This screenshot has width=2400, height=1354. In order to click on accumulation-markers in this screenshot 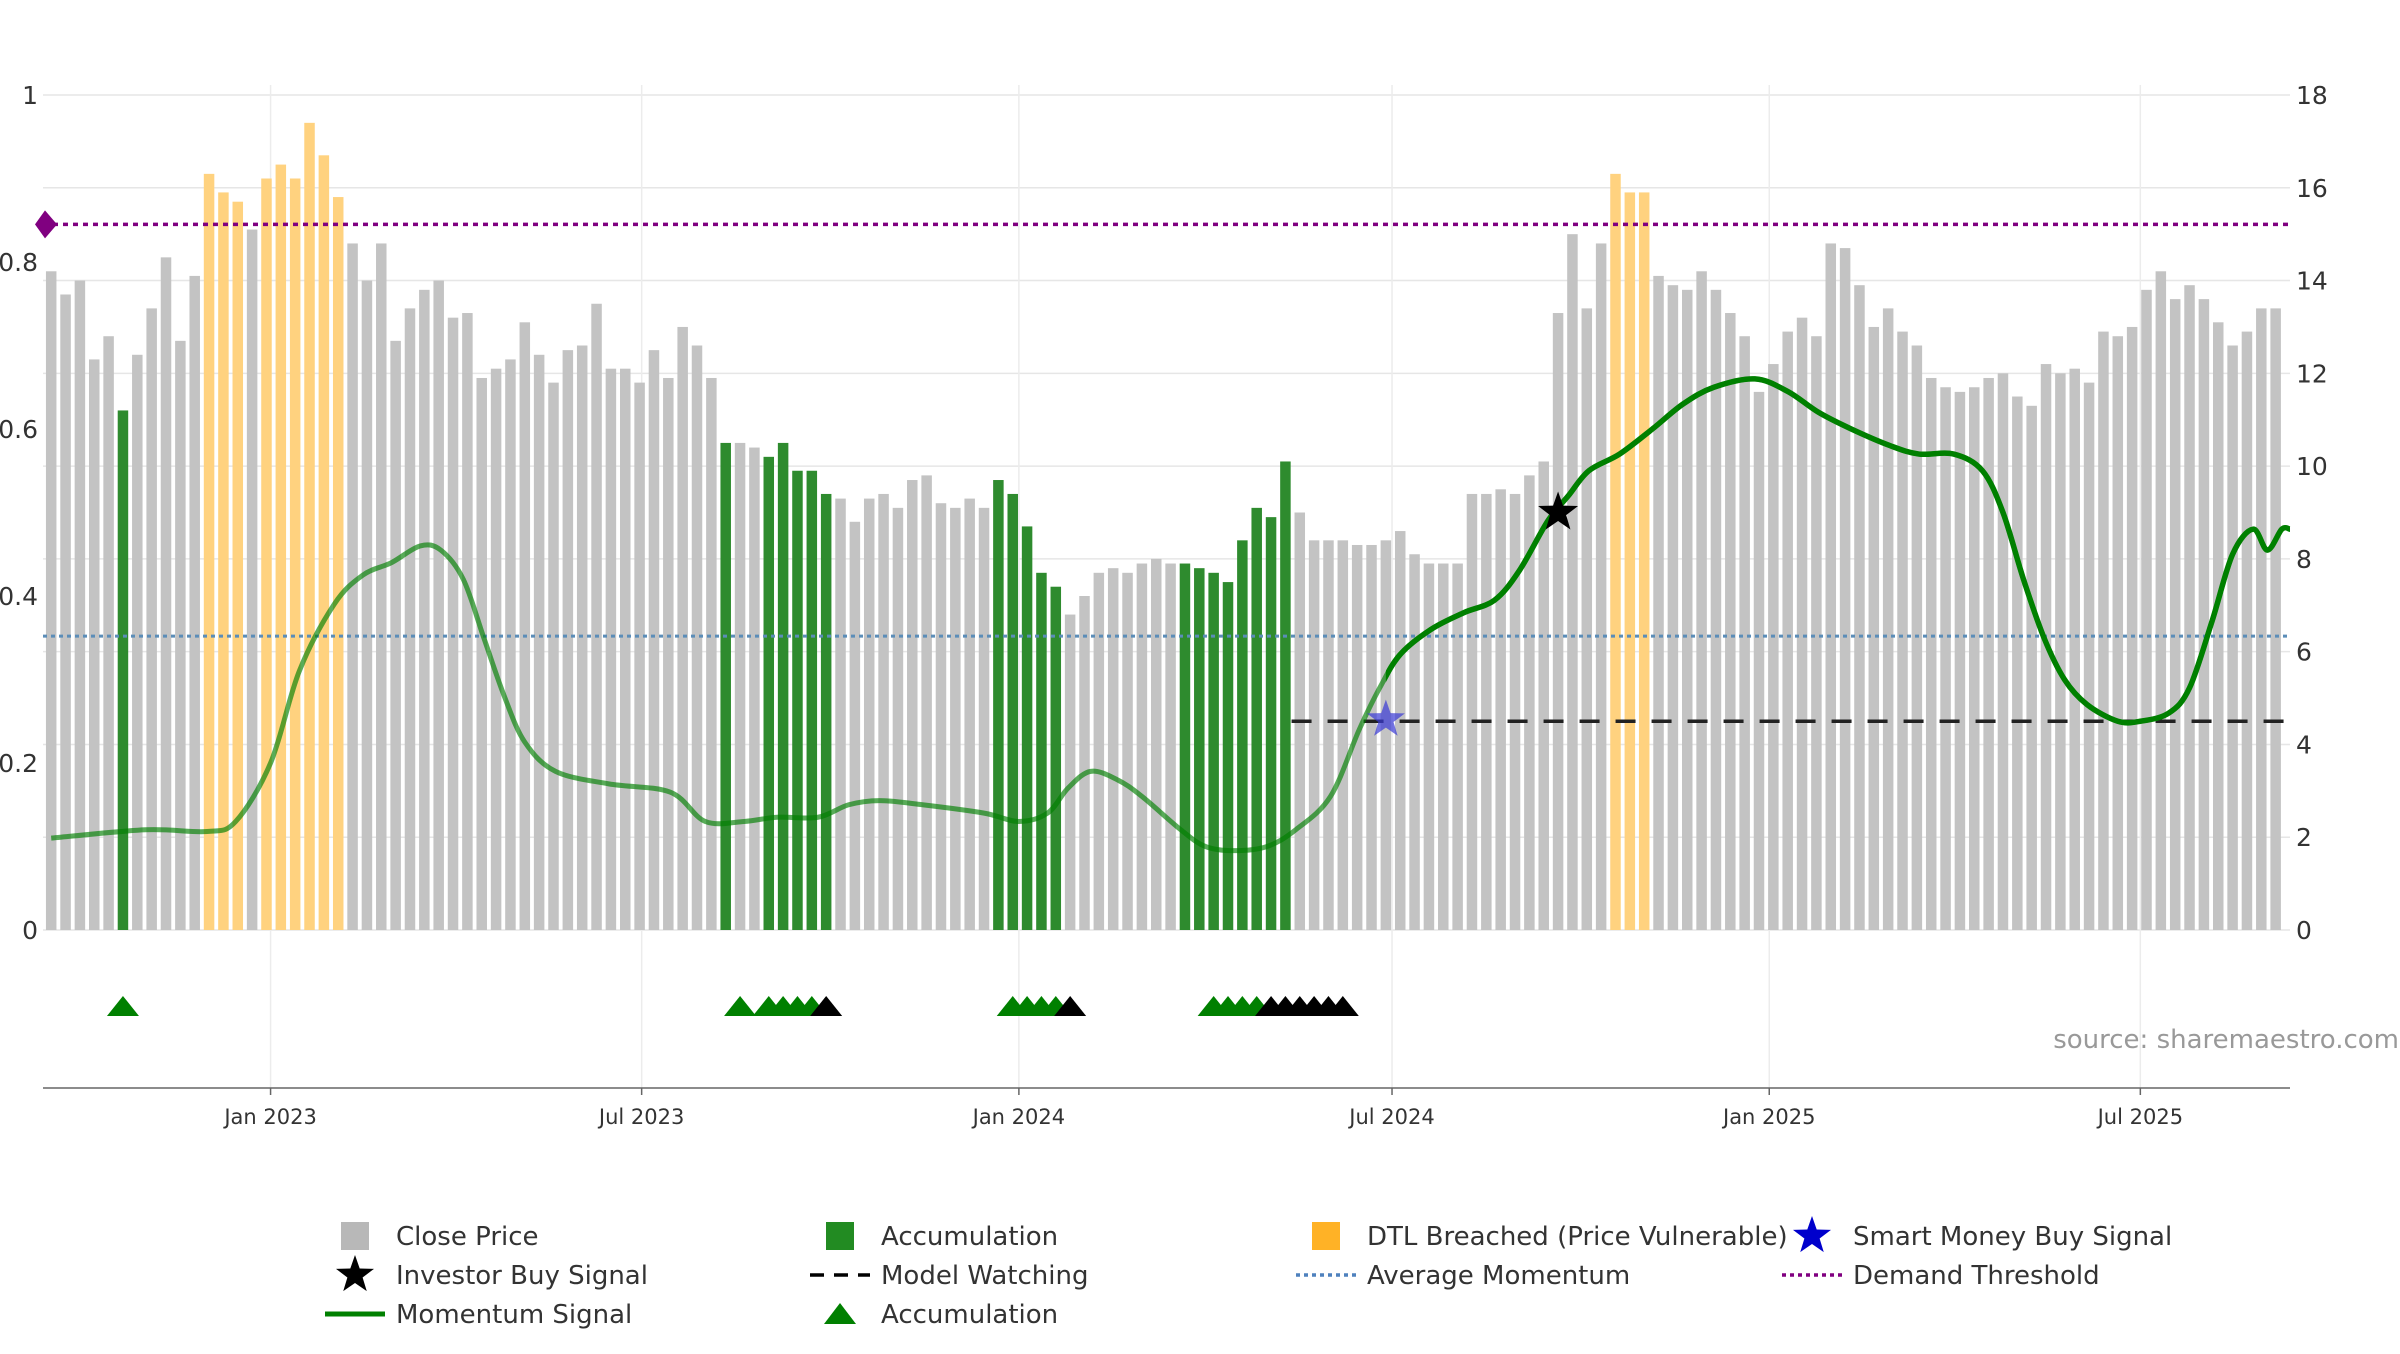, I will do `click(732, 1006)`.